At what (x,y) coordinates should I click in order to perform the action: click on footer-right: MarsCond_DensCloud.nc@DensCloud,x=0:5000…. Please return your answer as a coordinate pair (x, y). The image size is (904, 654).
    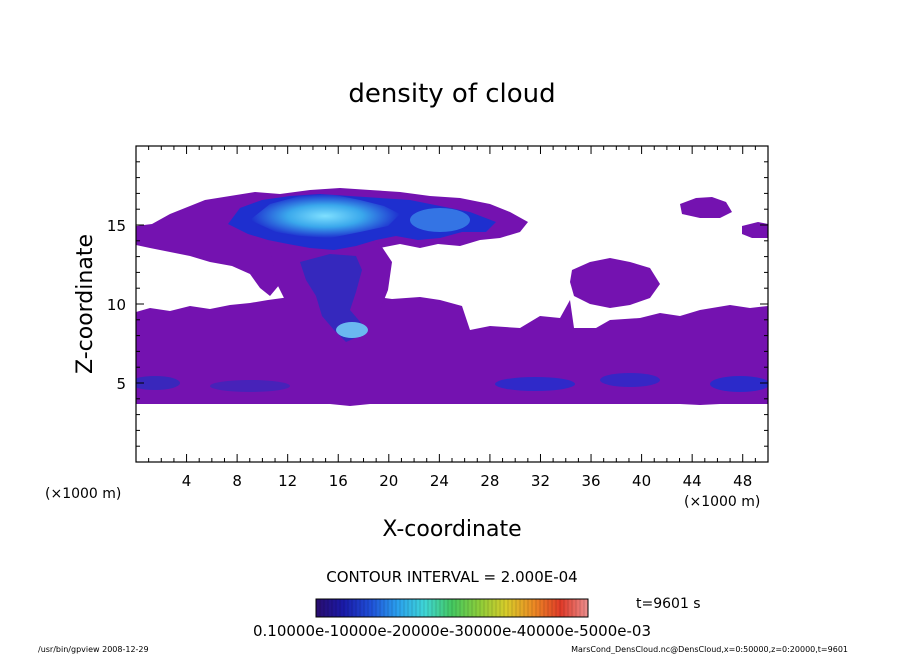
    Looking at the image, I should click on (709, 649).